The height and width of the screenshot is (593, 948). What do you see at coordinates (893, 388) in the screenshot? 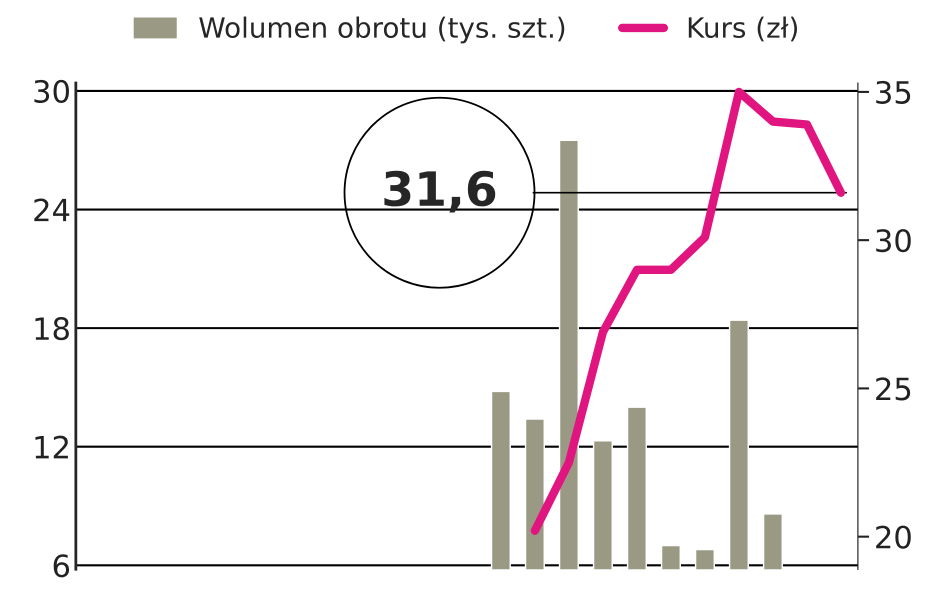
I see `y2-tick-label: 25` at bounding box center [893, 388].